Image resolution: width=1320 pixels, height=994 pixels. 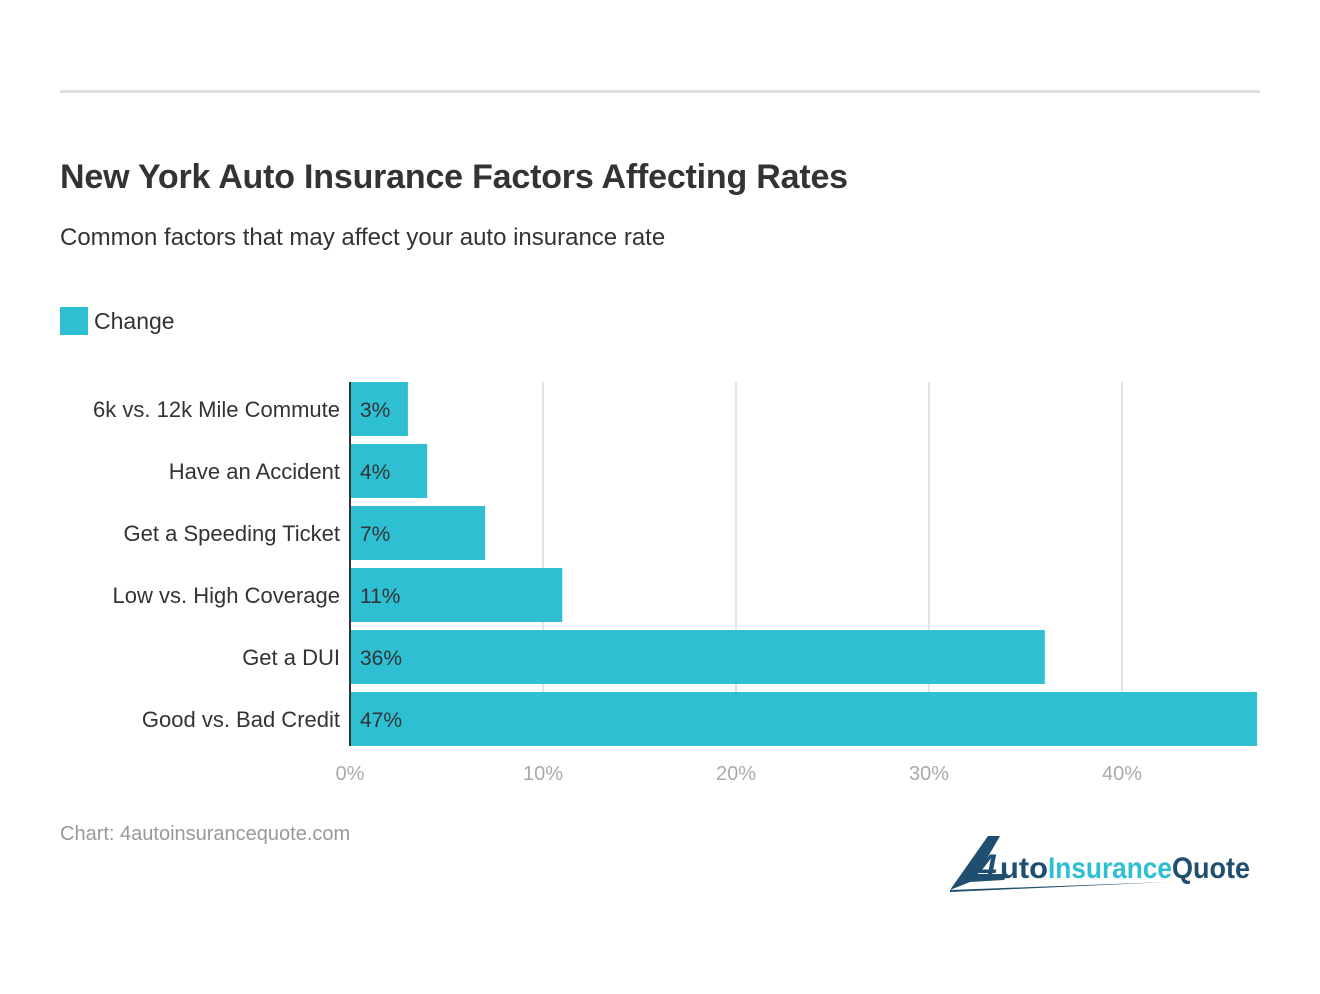 What do you see at coordinates (375, 534) in the screenshot?
I see `data-label: 7%` at bounding box center [375, 534].